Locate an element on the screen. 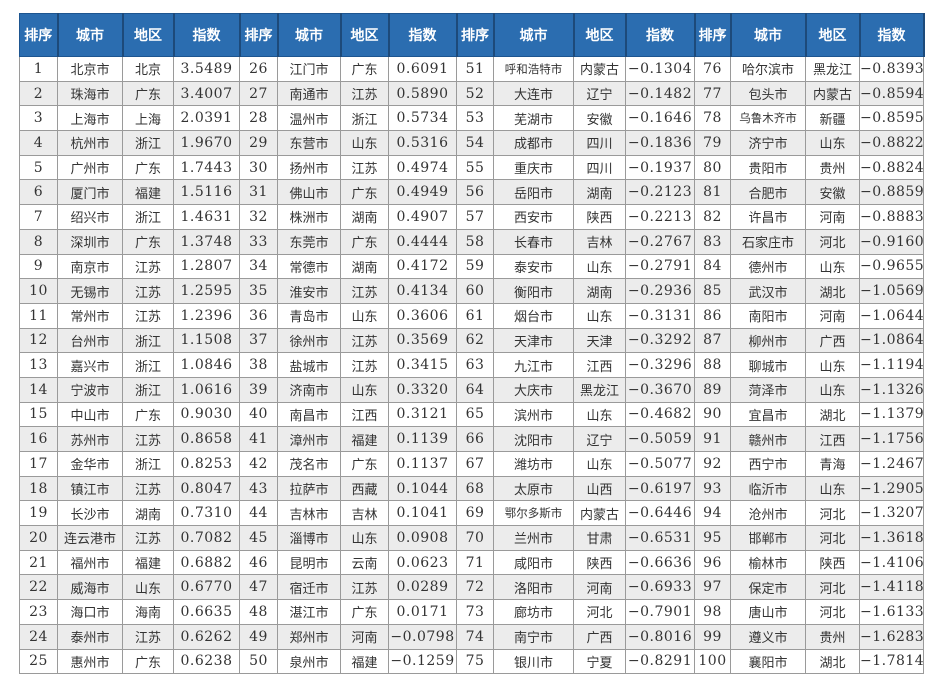  cell-rank: 58 is located at coordinates (475, 241).